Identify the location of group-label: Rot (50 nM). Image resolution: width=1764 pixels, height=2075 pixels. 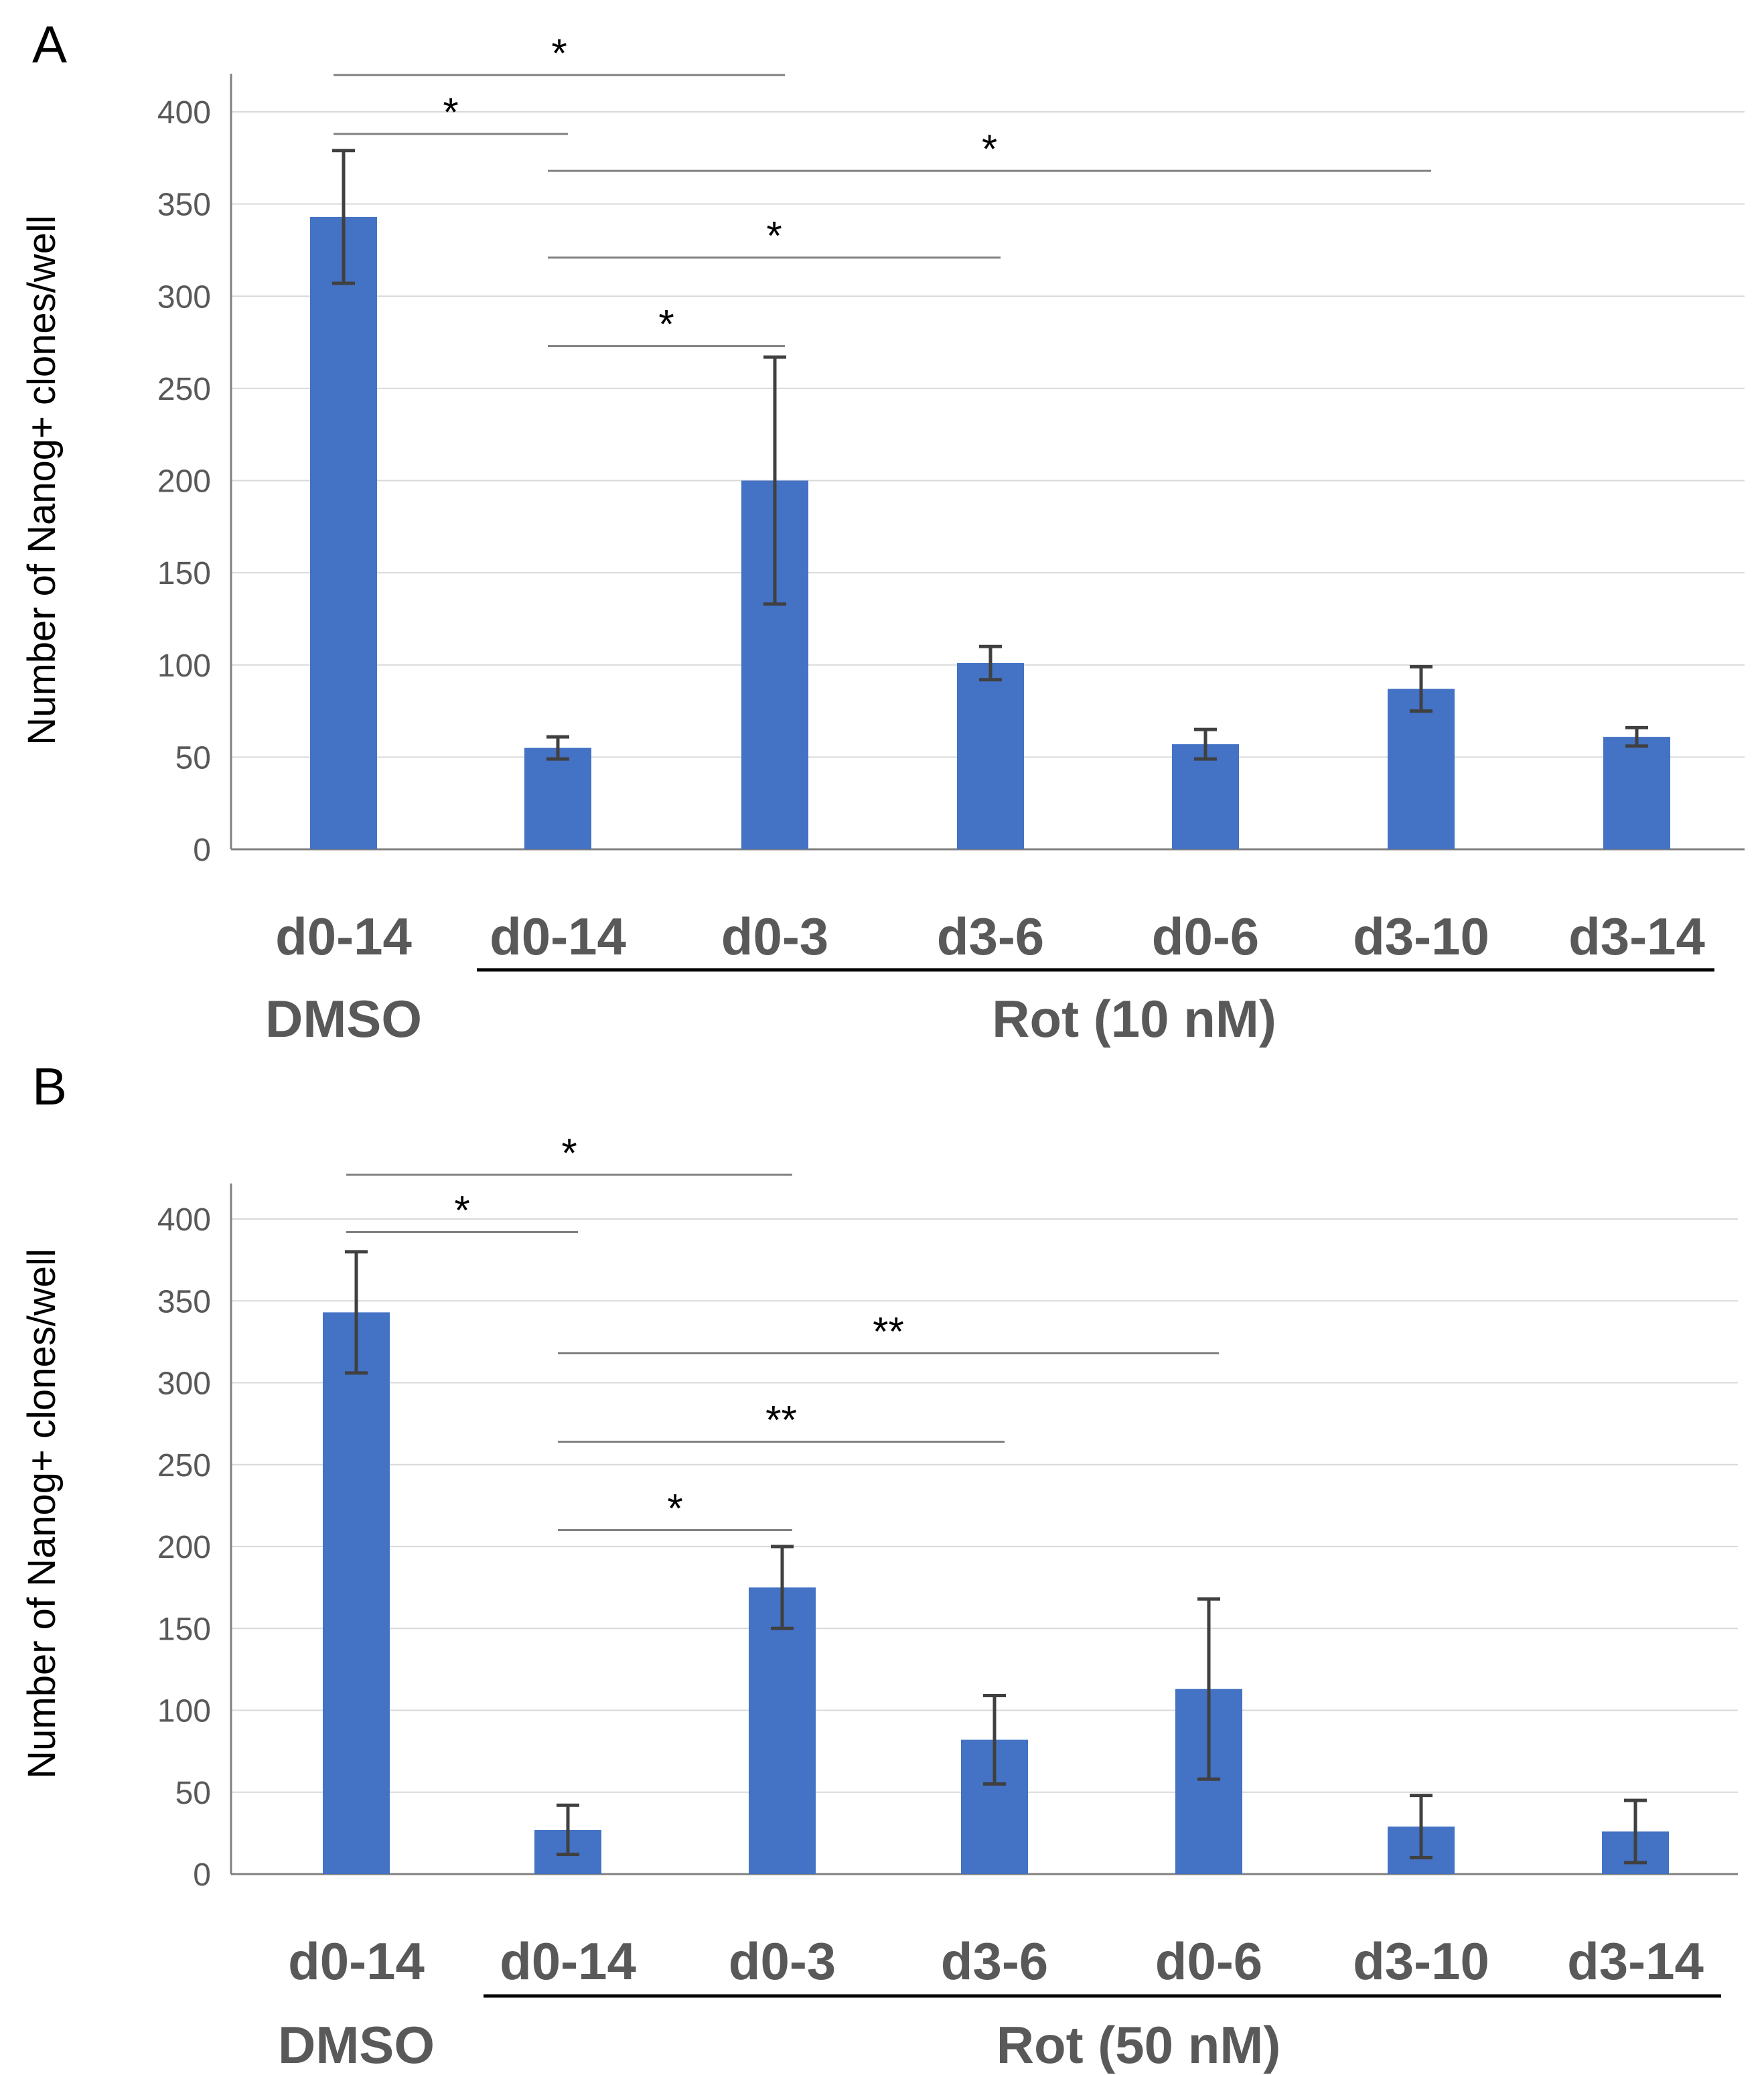
(1139, 2045).